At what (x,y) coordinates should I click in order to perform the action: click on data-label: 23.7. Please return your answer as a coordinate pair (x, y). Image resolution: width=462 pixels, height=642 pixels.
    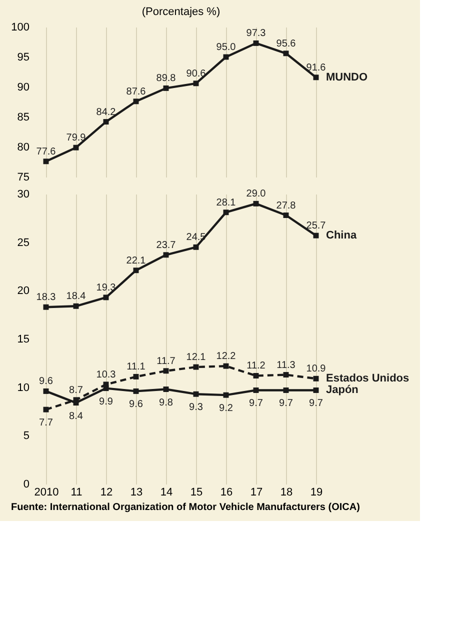
    Looking at the image, I should click on (166, 245).